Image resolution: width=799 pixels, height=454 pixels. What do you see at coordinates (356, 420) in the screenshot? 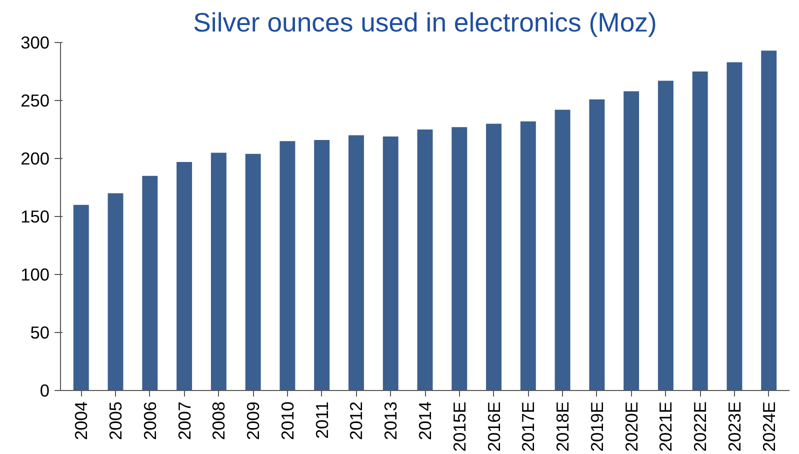
I see `x-tick-label: 2012` at bounding box center [356, 420].